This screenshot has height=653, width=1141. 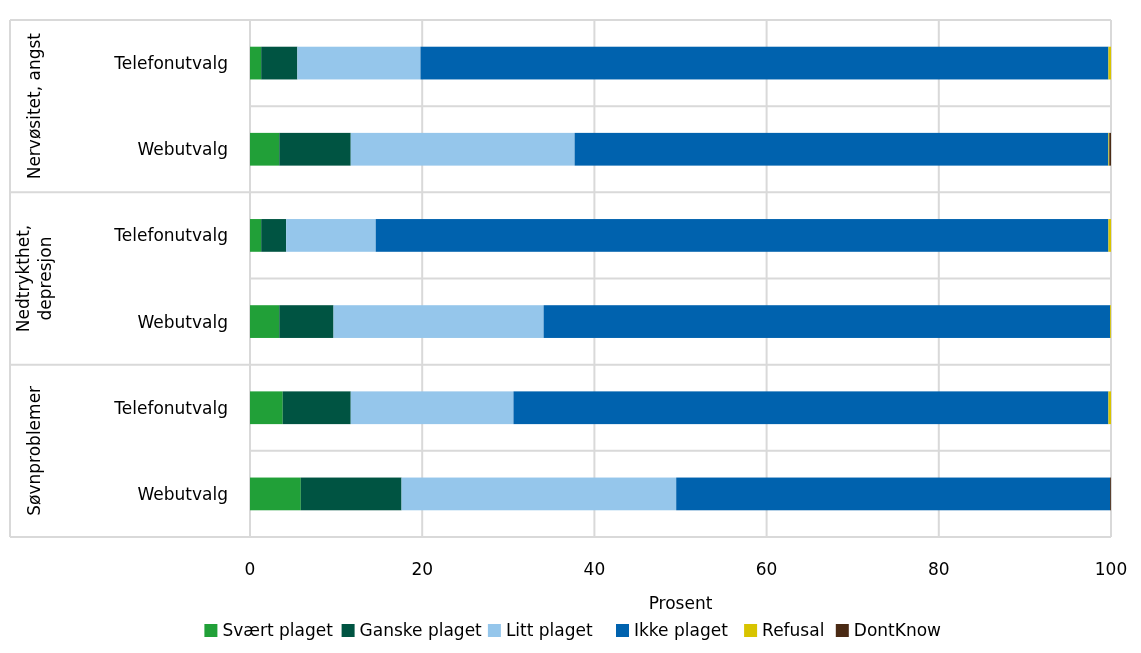 I want to click on legend-label: Ganske plaget, so click(x=421, y=630).